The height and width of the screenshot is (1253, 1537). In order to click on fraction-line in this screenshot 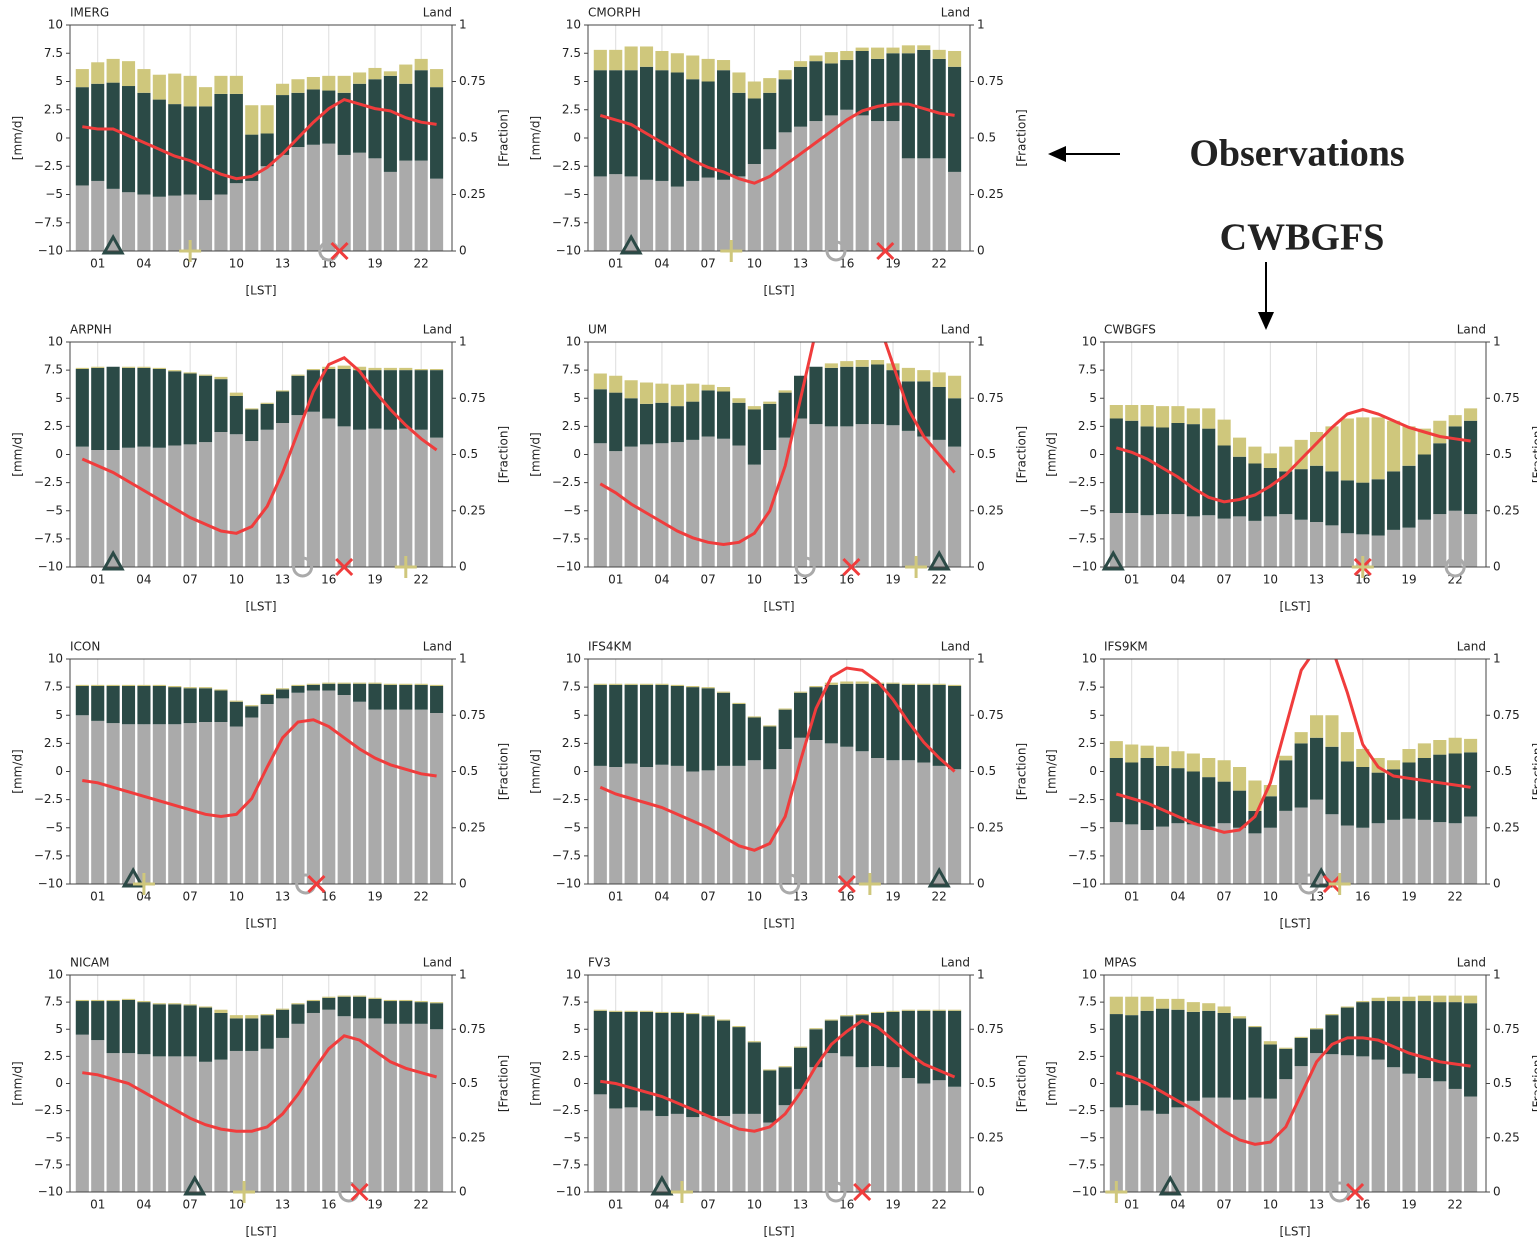, I will do `click(777, 444)`.